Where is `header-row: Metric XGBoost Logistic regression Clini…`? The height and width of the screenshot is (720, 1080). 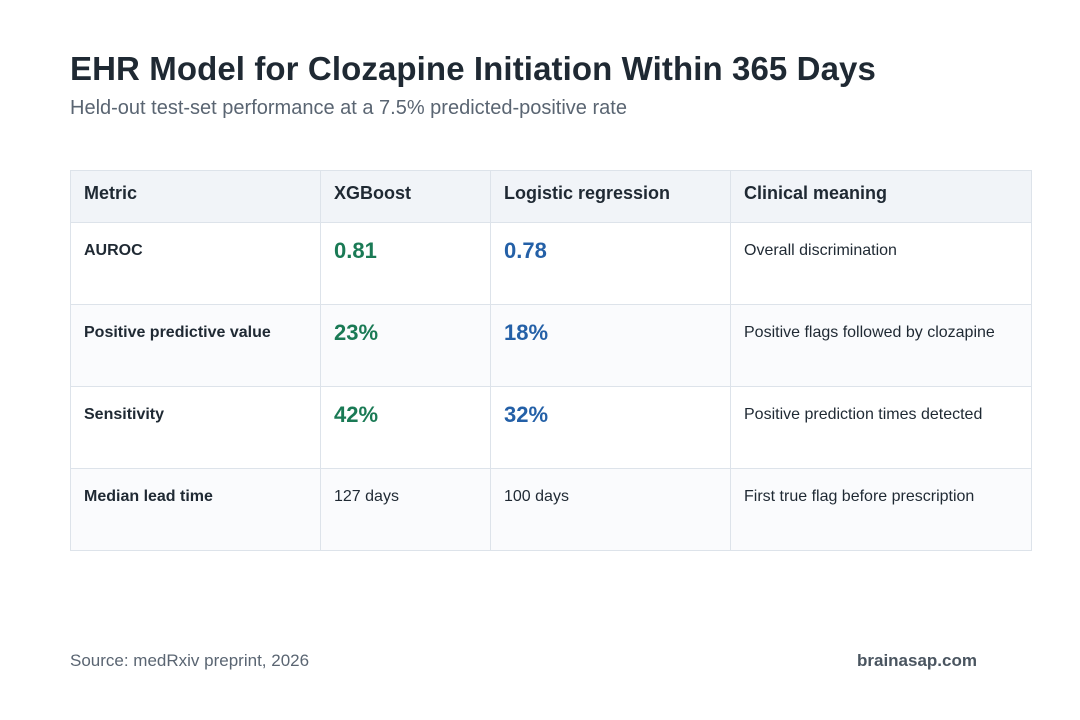 header-row: Metric XGBoost Logistic regression Clini… is located at coordinates (551, 196).